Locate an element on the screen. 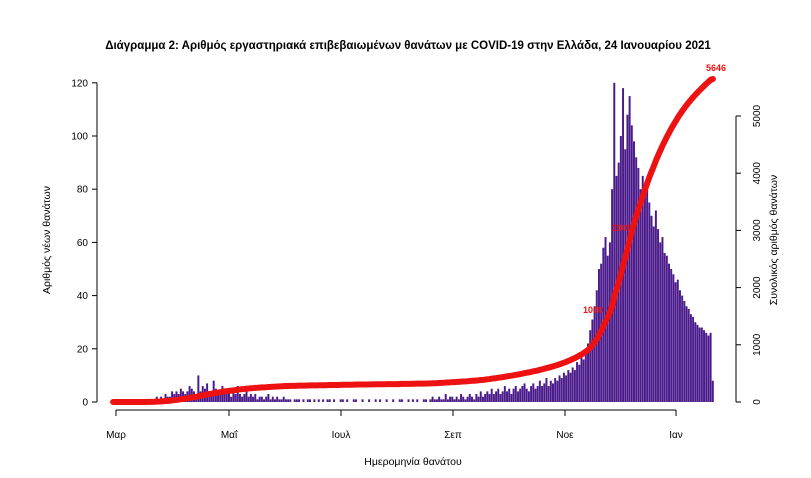 This screenshot has width=811, height=478. annotation-2000: 2000 is located at coordinates (622, 228).